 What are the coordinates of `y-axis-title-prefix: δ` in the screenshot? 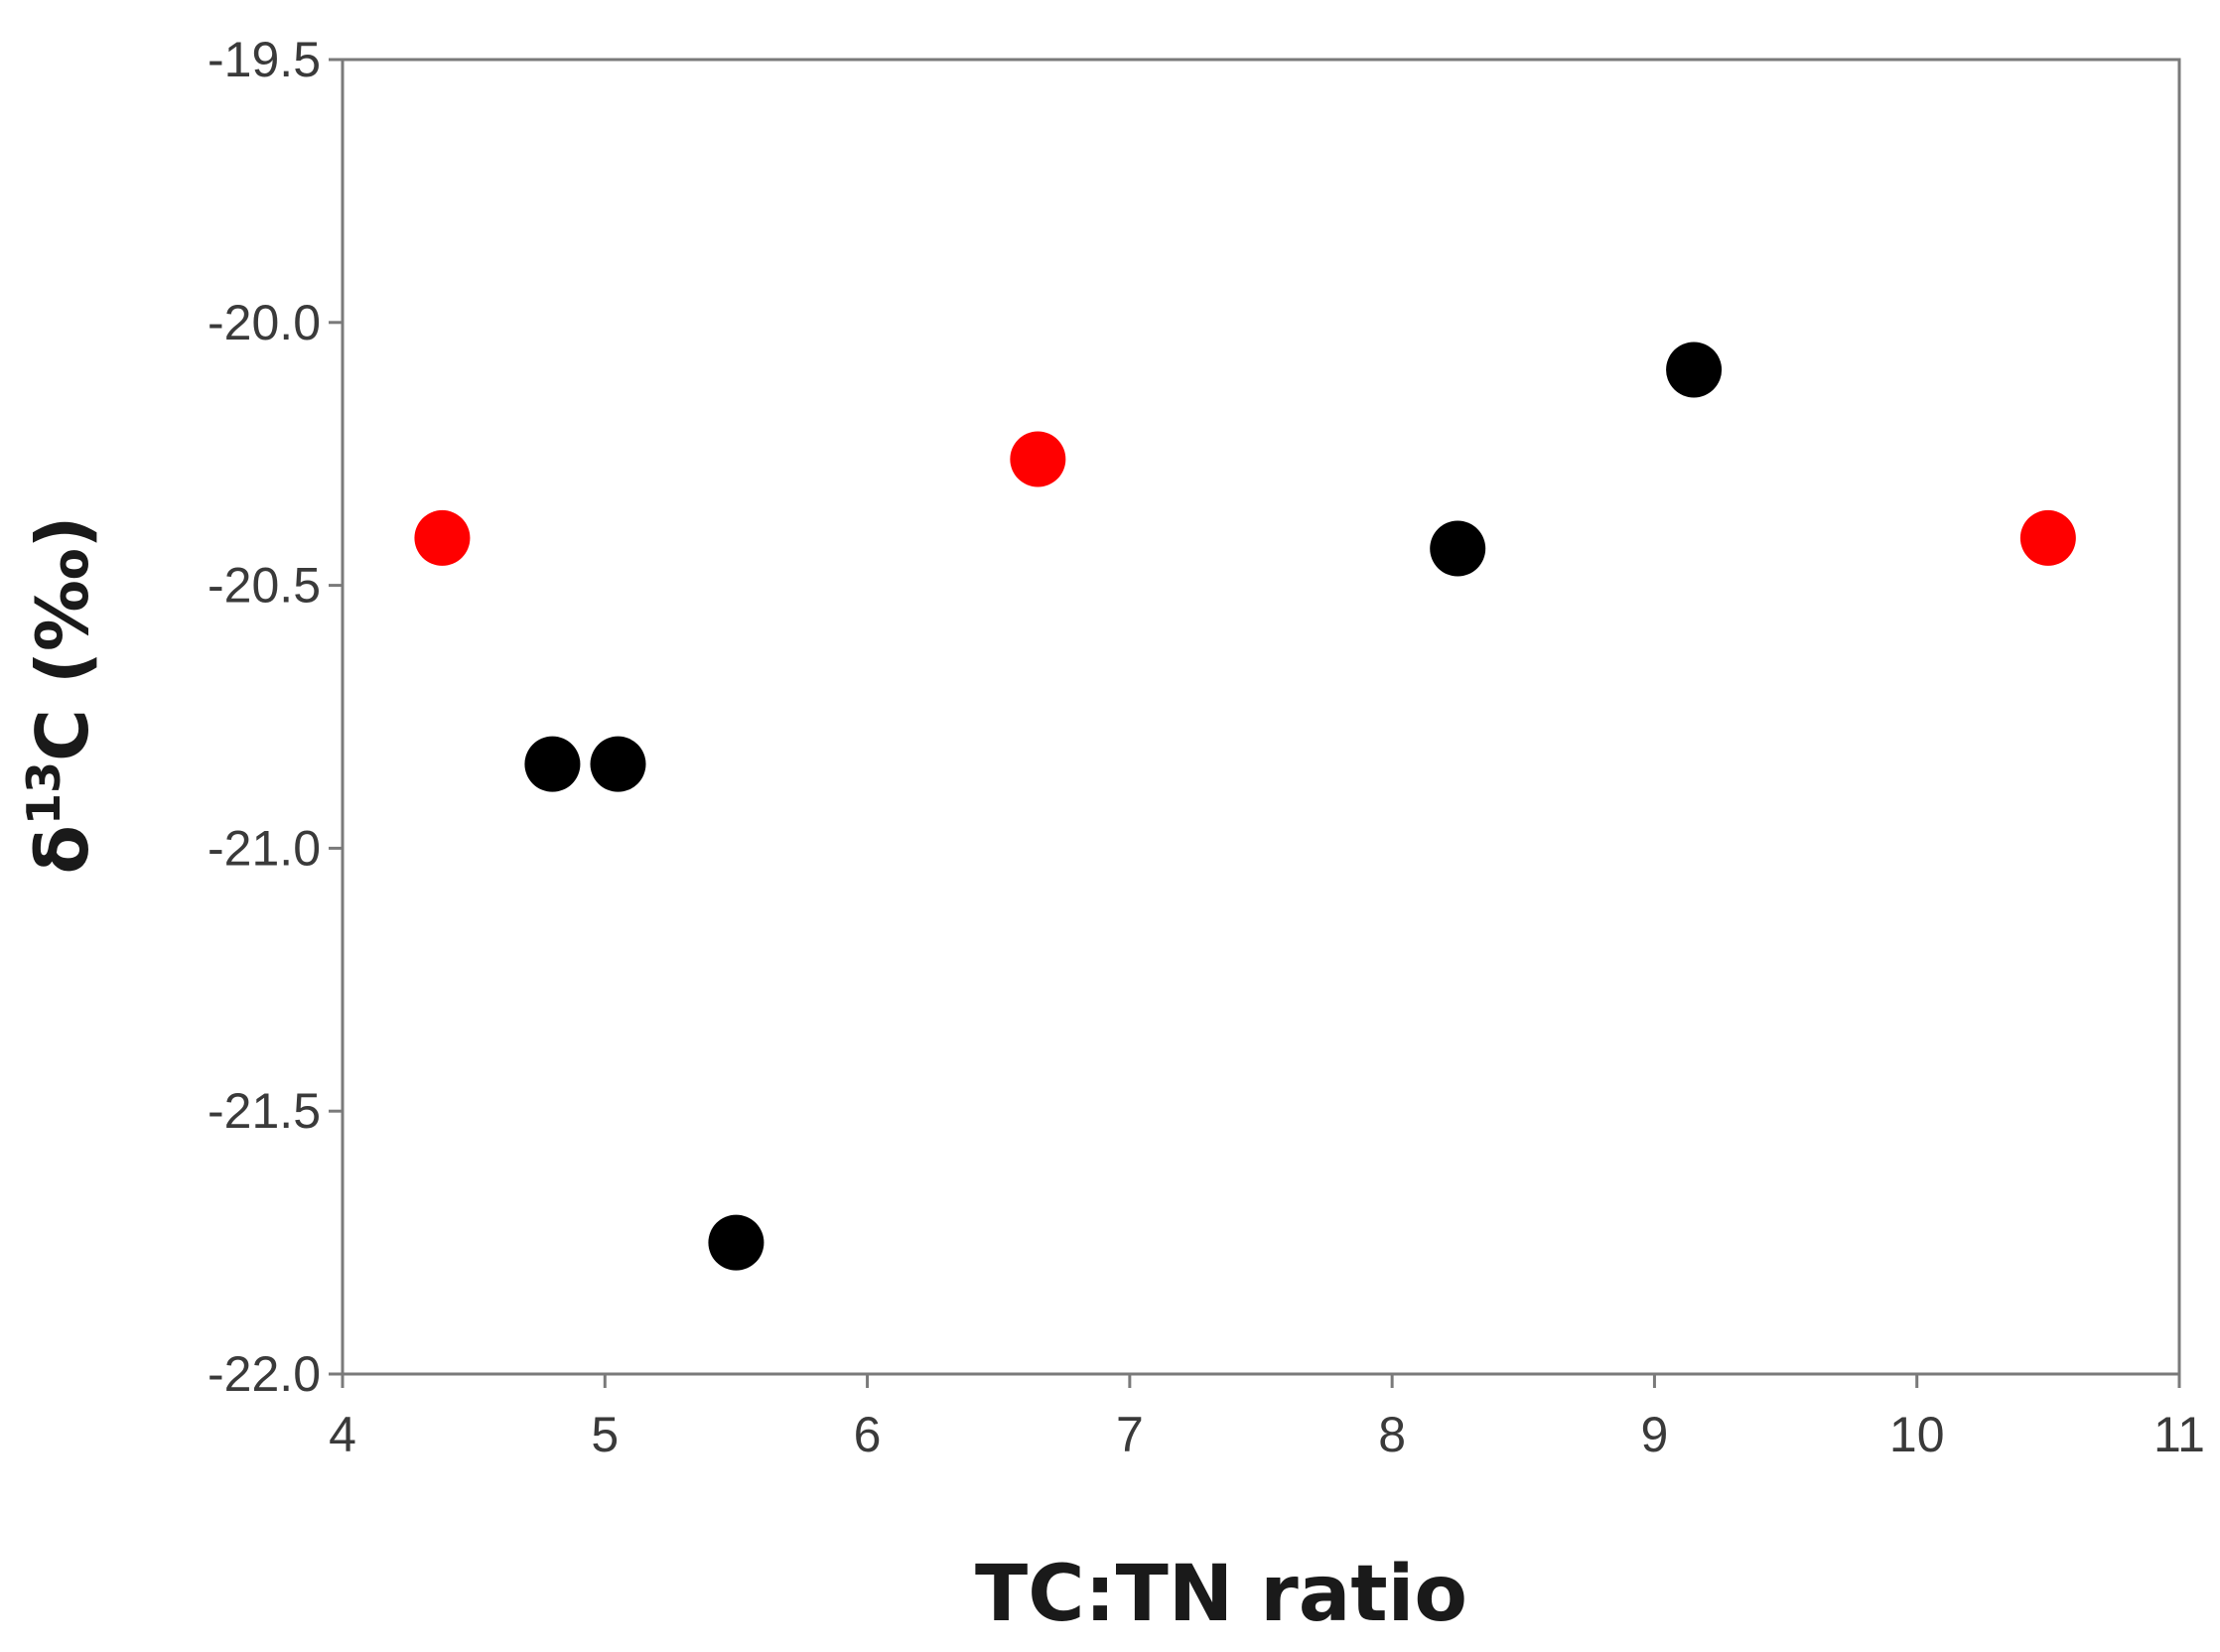 It's located at (62, 850).